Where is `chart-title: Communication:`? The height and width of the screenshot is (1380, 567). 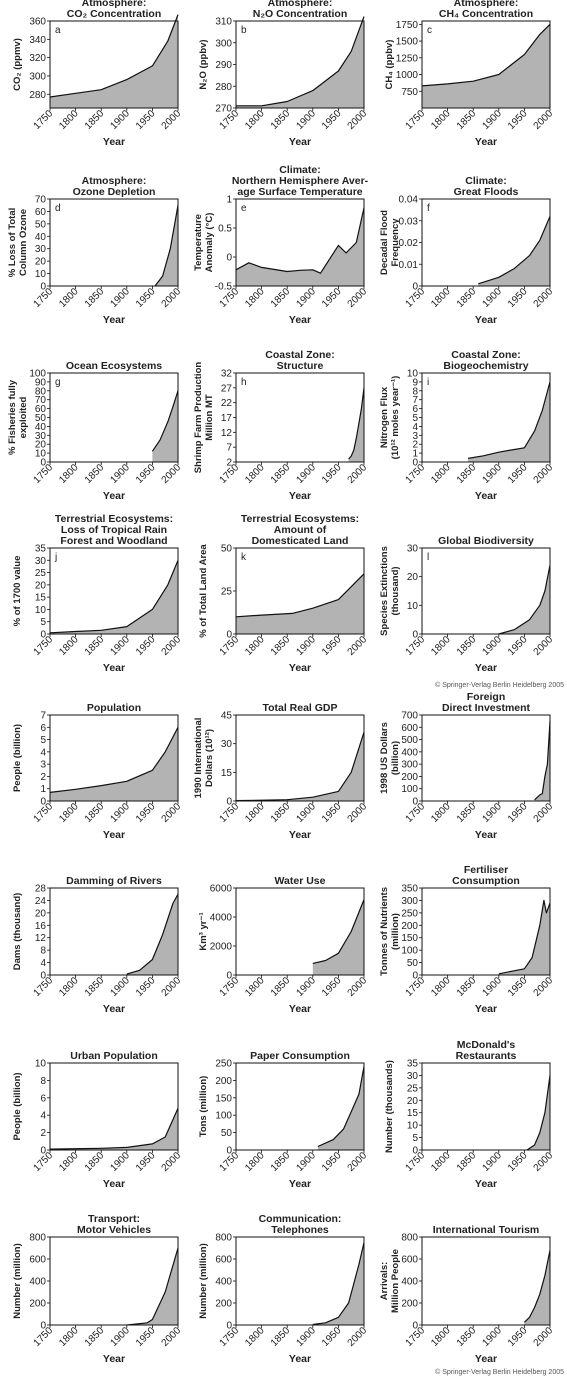 chart-title: Communication: is located at coordinates (300, 1219).